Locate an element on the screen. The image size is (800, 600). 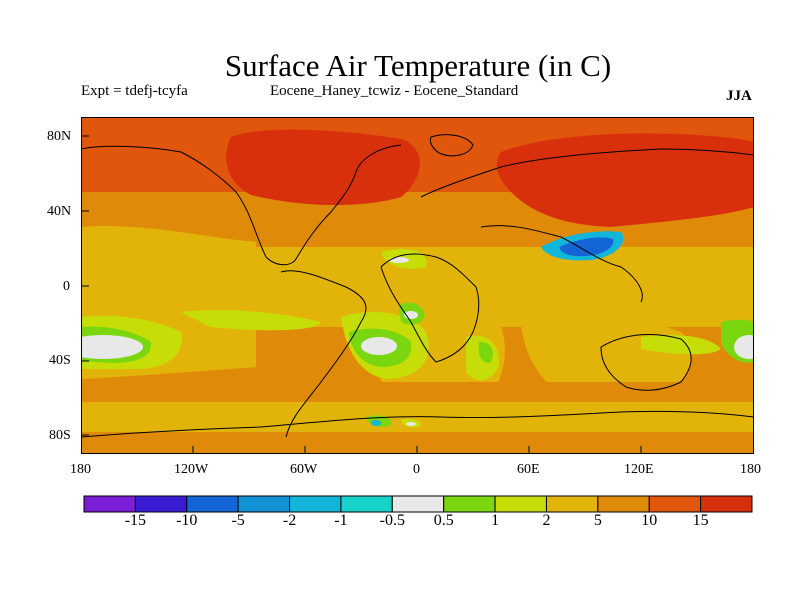
colorbar-label: 2 is located at coordinates (546, 520).